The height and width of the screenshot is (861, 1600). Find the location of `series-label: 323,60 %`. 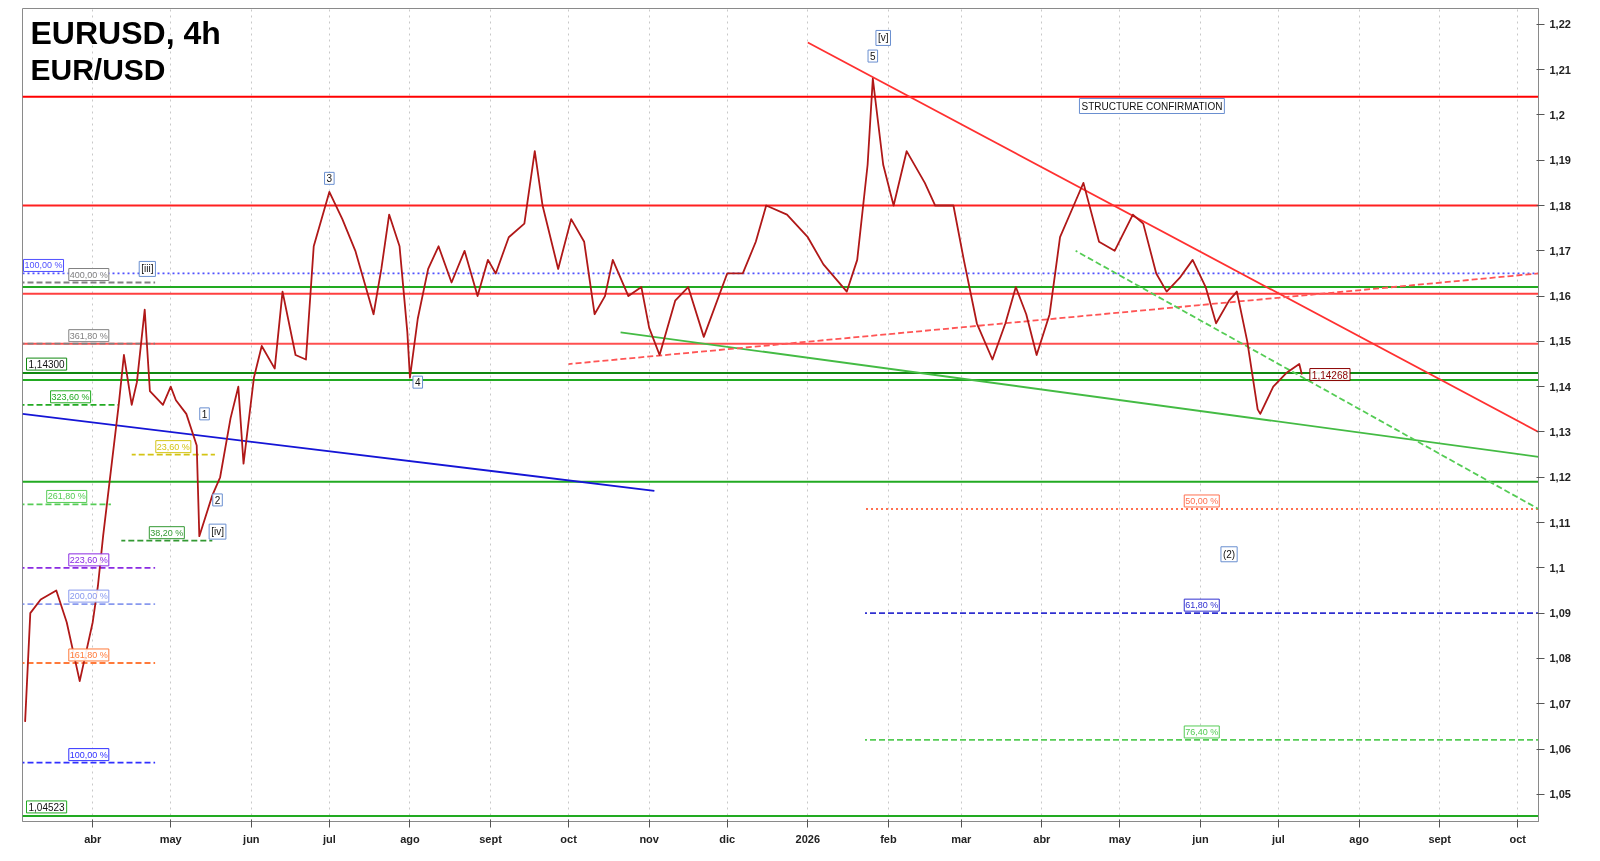

series-label: 323,60 % is located at coordinates (70, 396).